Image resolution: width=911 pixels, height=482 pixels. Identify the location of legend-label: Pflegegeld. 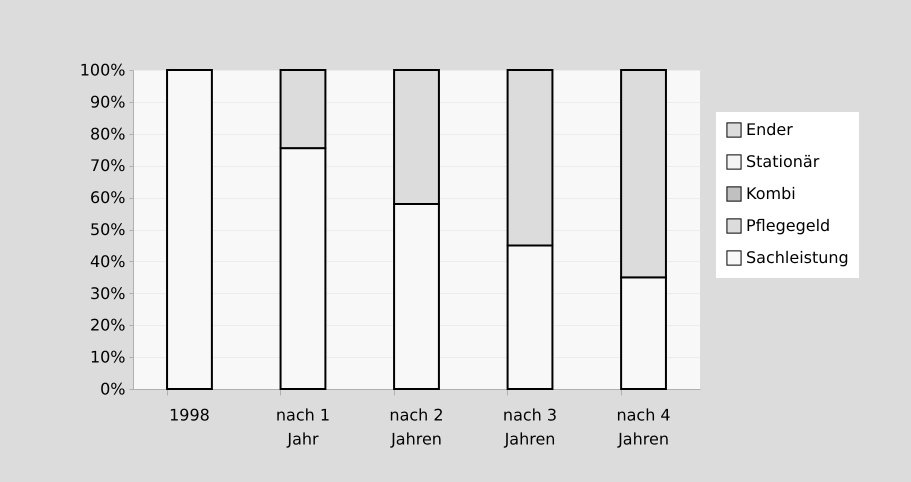
(788, 225).